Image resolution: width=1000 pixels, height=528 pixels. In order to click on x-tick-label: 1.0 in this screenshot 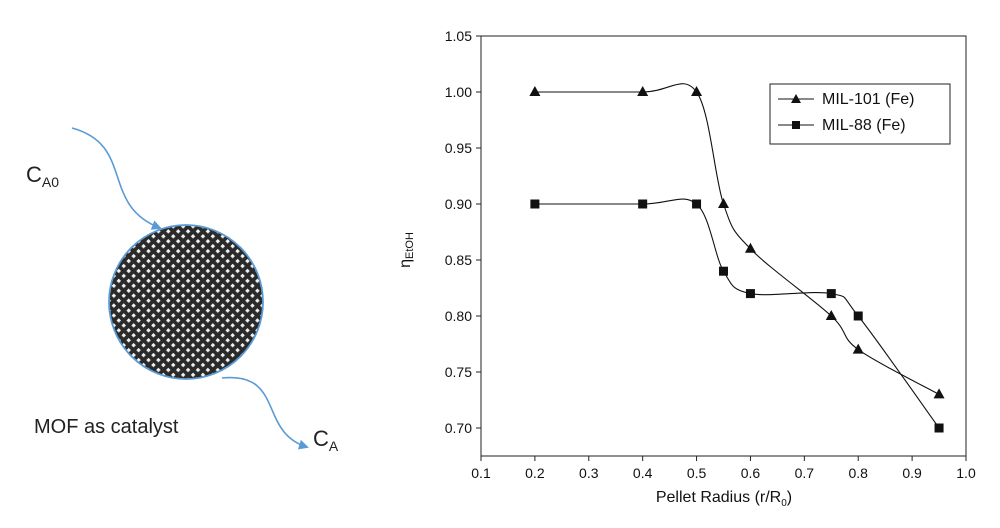, I will do `click(966, 473)`.